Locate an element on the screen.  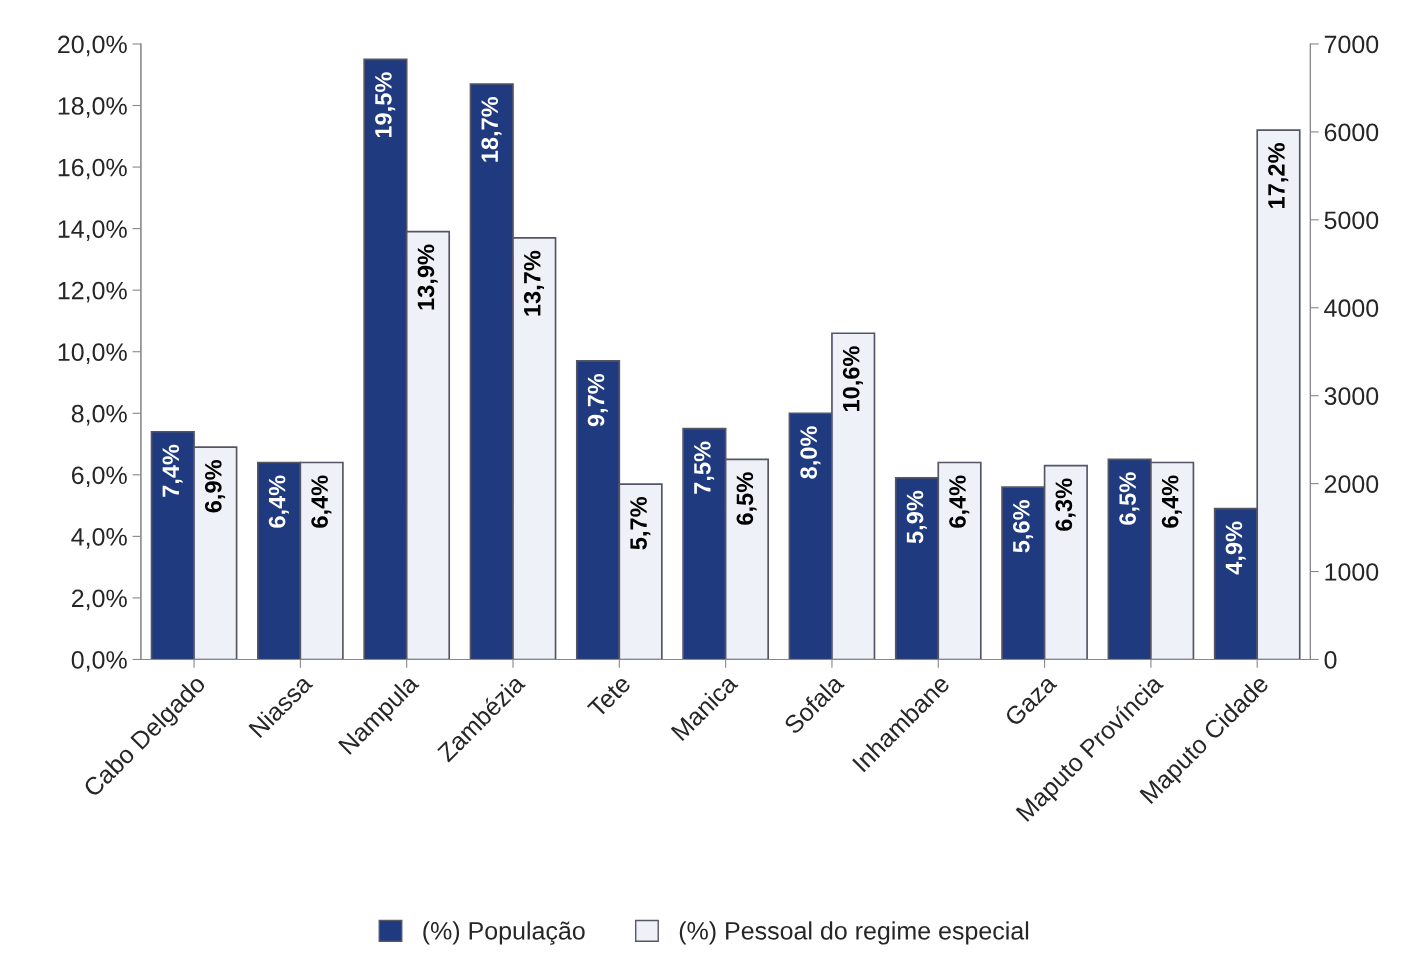
data-label: 6,3% is located at coordinates (1065, 504).